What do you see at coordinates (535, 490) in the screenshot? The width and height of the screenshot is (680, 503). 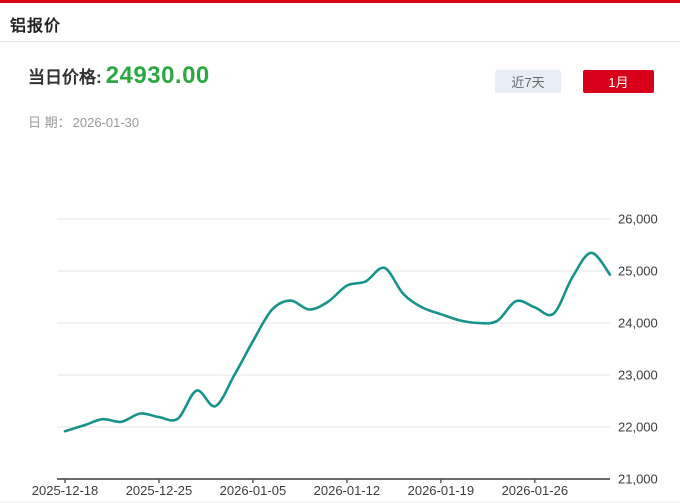 I see `x-axis-label: 2026-01-26` at bounding box center [535, 490].